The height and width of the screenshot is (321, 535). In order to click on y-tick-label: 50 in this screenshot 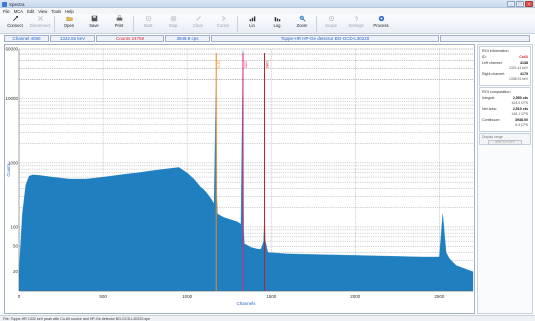, I will do `click(16, 246)`.